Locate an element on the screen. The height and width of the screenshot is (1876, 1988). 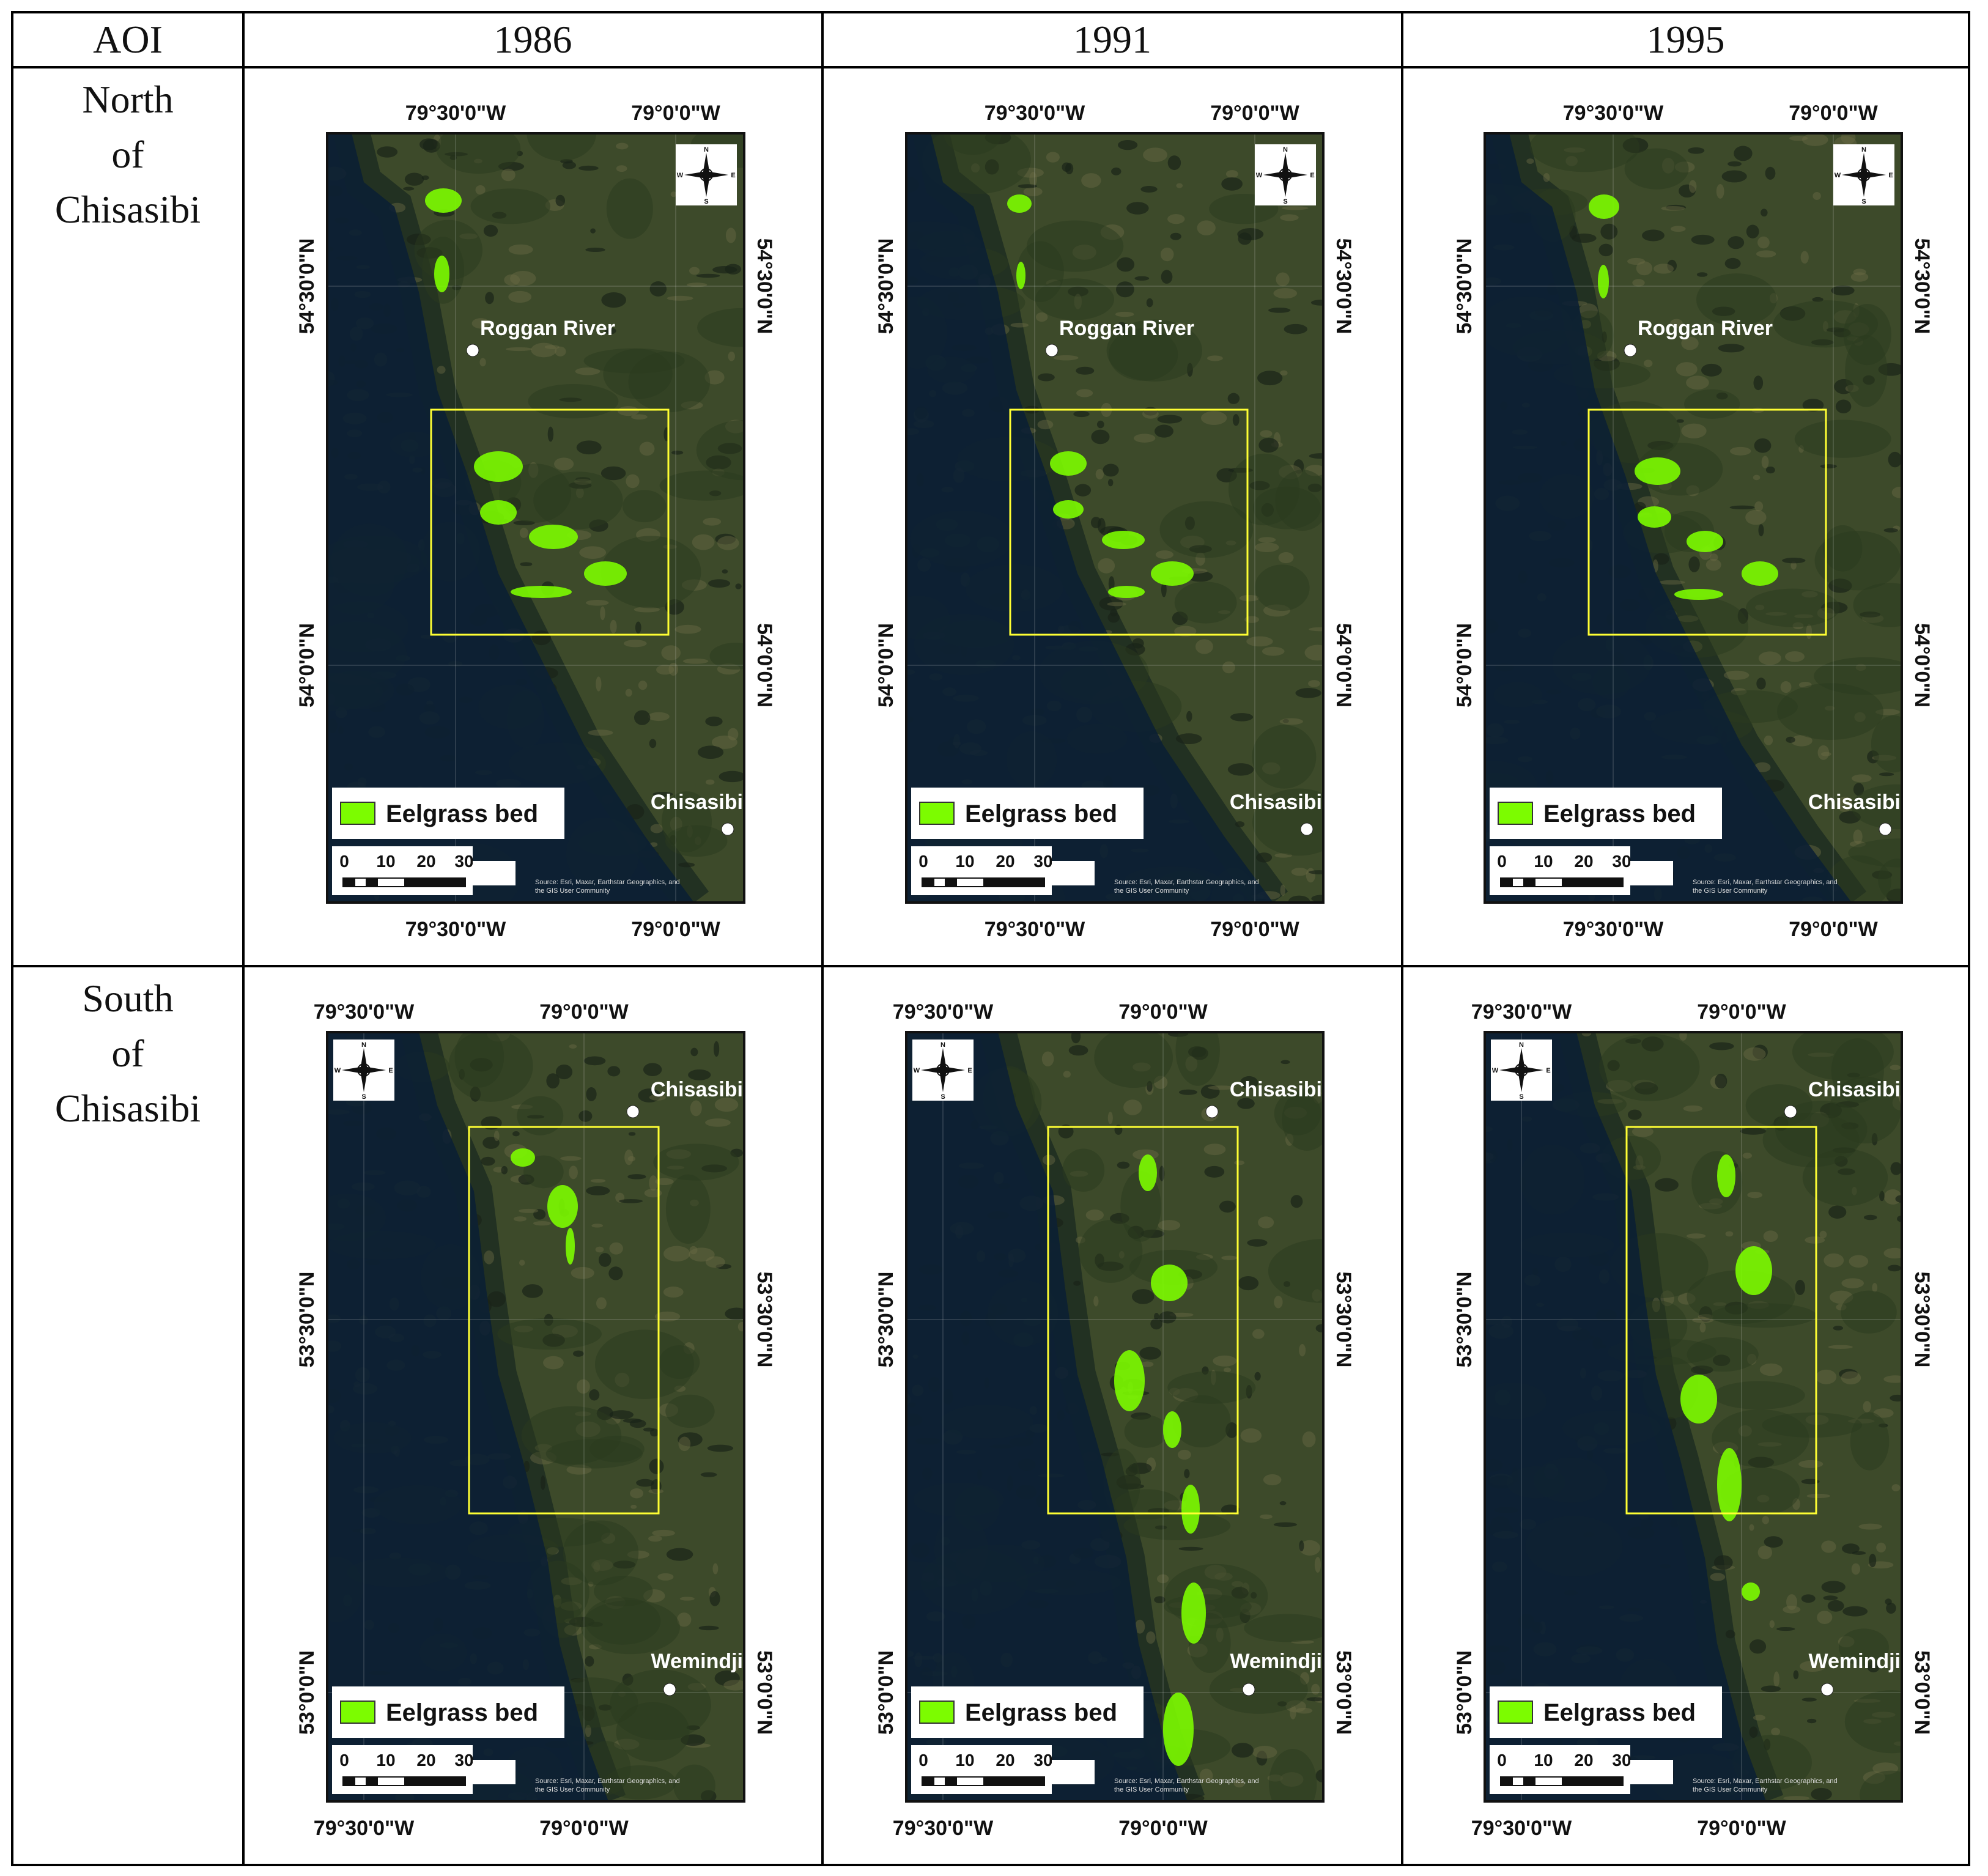
satellite-image: Roggan River Chisasibi is located at coordinates (535, 518).